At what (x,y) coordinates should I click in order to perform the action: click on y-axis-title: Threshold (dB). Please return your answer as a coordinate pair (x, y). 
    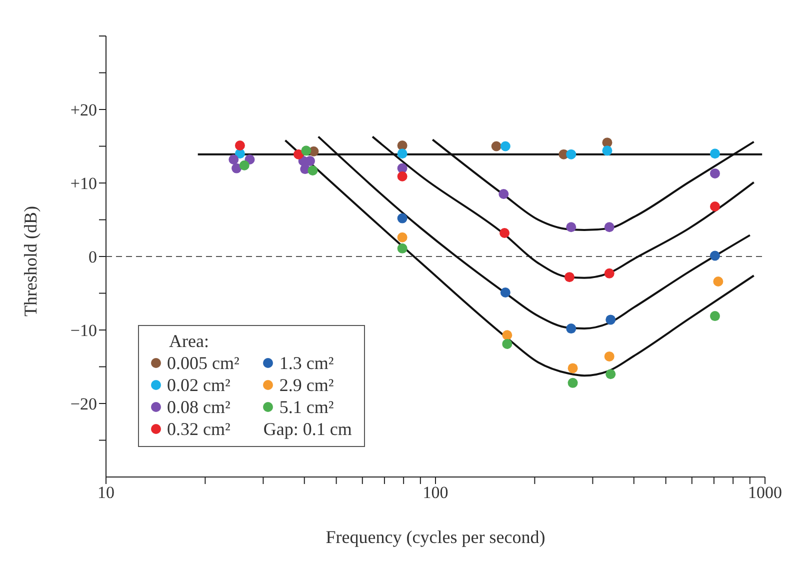
    Looking at the image, I should click on (30, 261).